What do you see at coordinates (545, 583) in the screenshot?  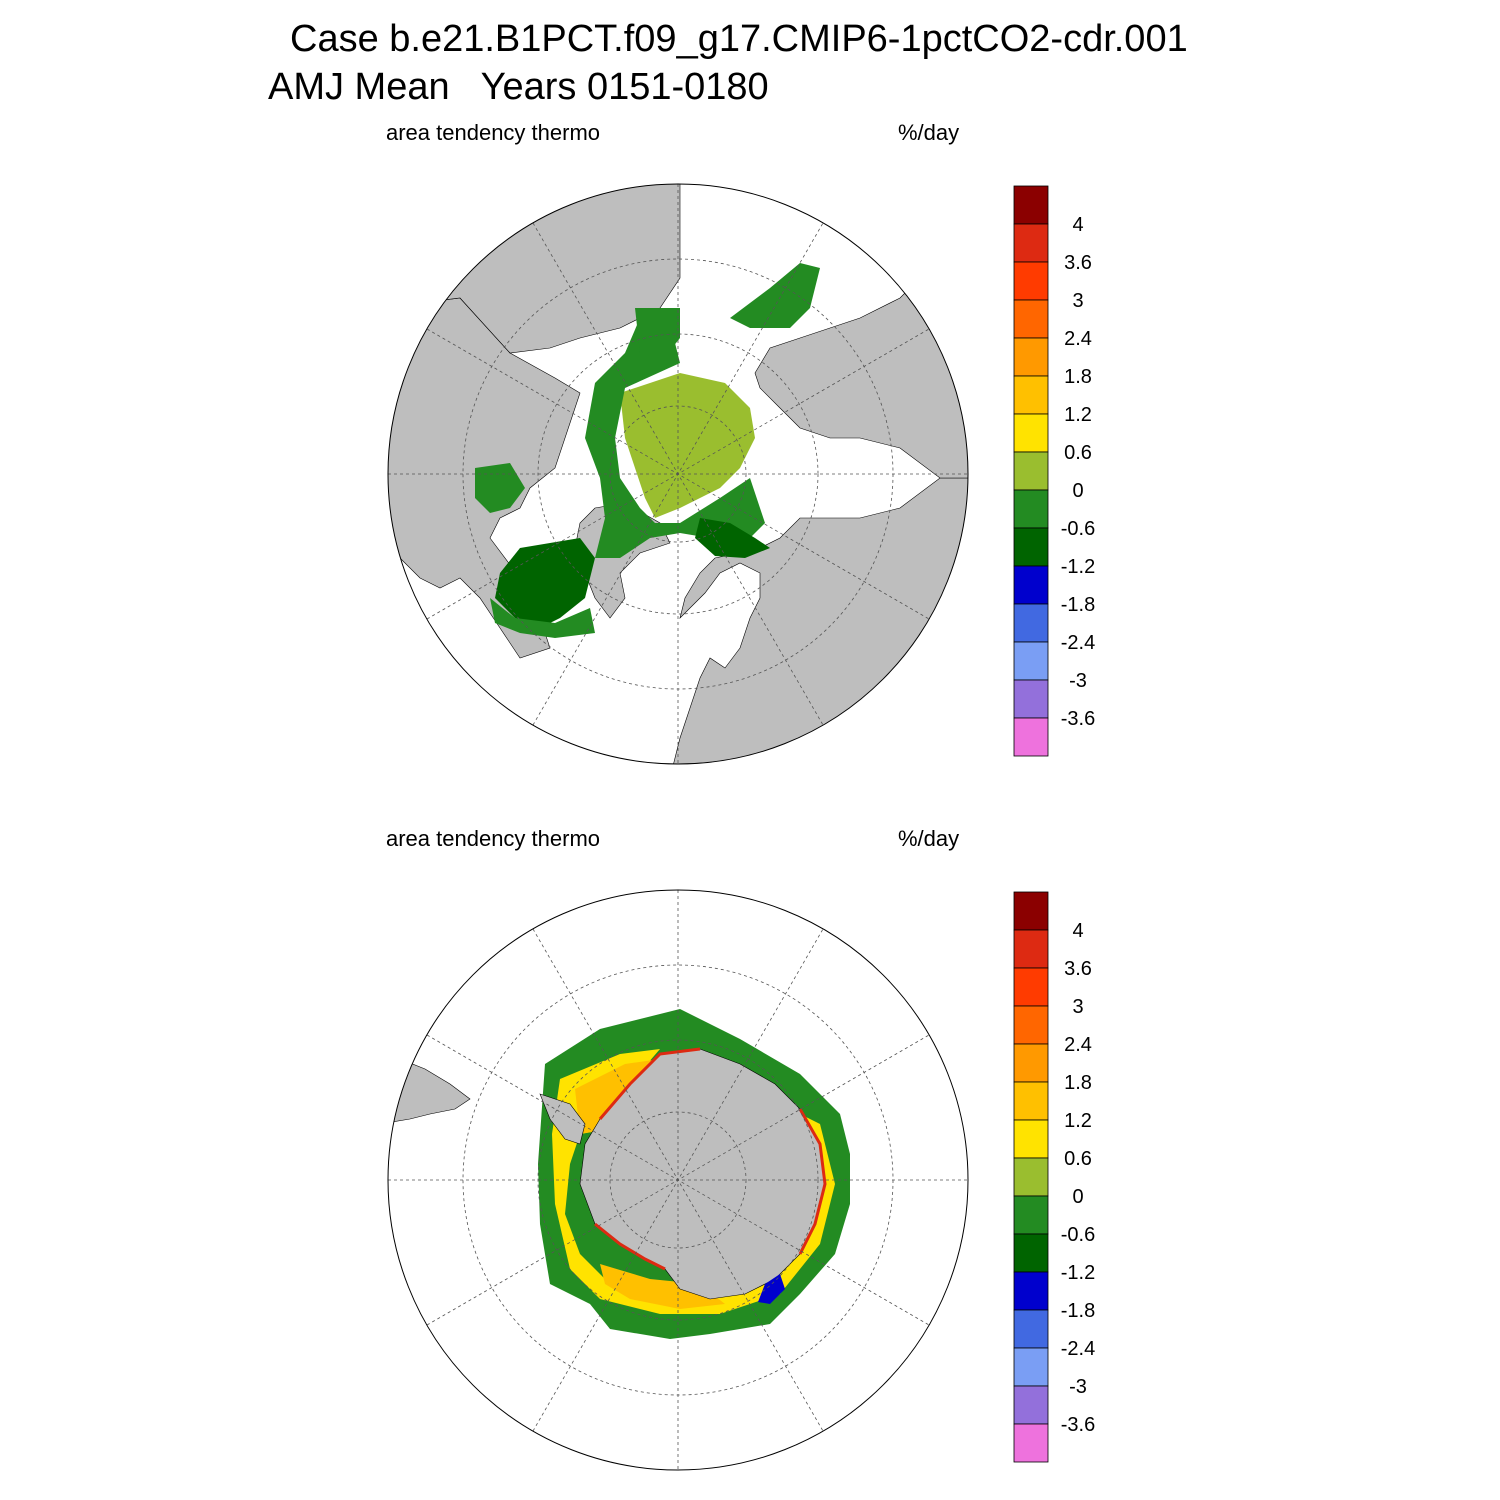 I see `field-baffin-bay` at bounding box center [545, 583].